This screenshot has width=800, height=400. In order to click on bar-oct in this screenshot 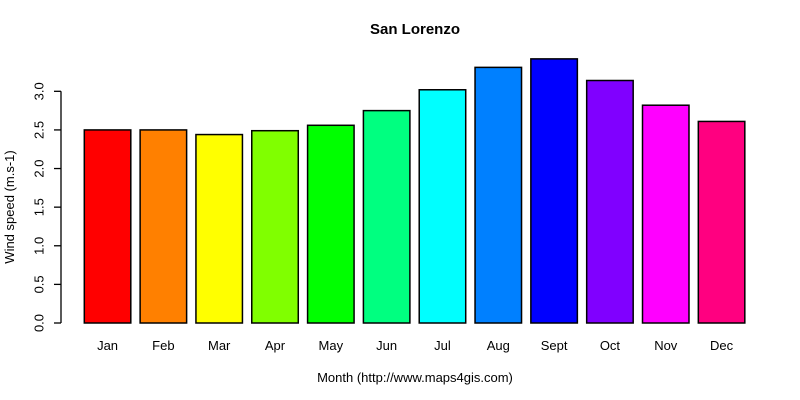, I will do `click(609, 201)`.